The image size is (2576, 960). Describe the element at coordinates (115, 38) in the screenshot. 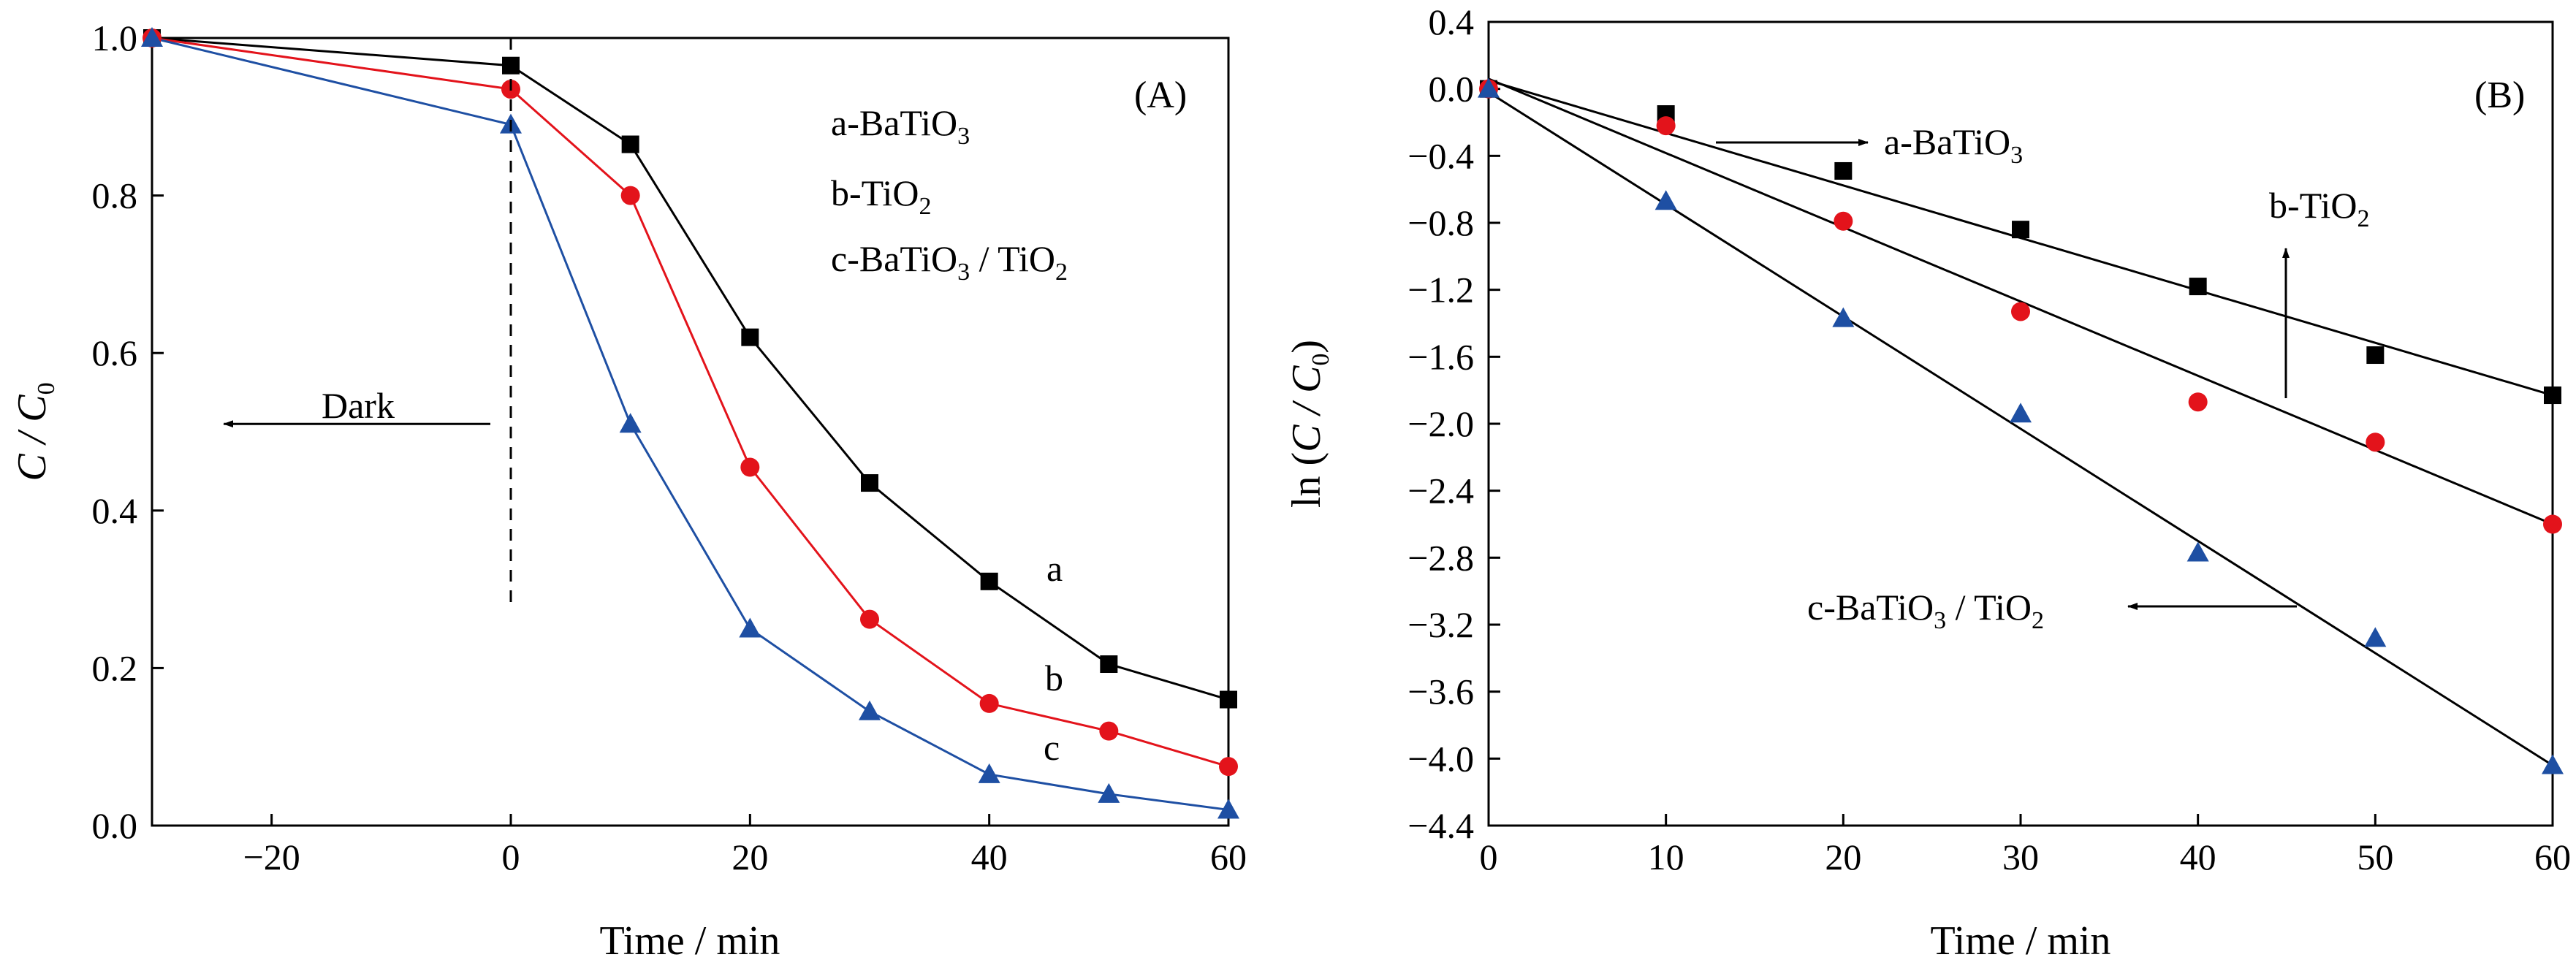

I see `y-tick-label-a: 1.0` at that location.